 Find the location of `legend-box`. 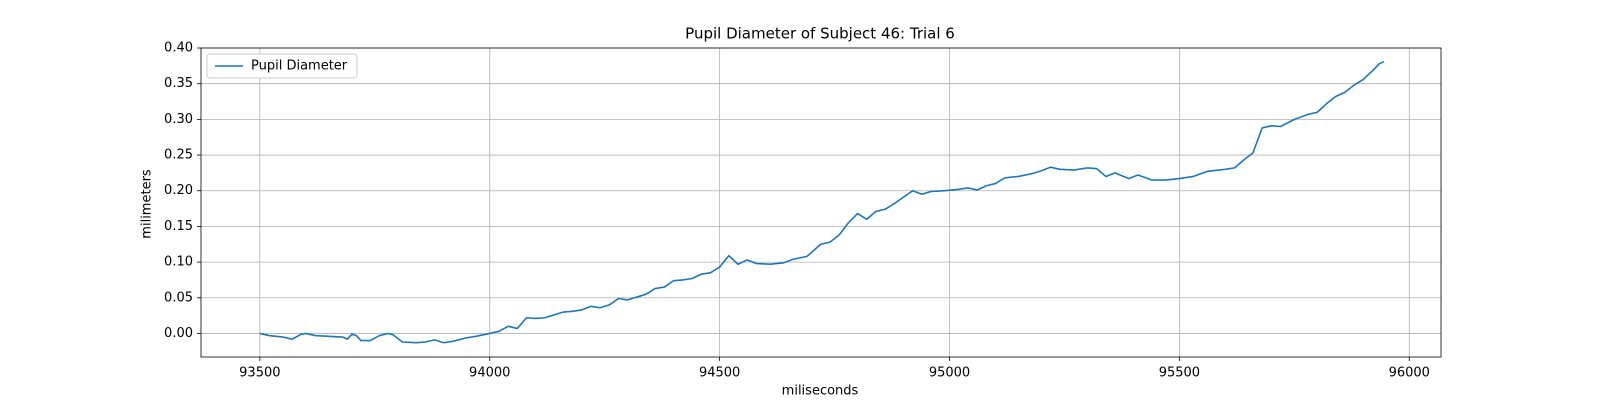

legend-box is located at coordinates (282, 66).